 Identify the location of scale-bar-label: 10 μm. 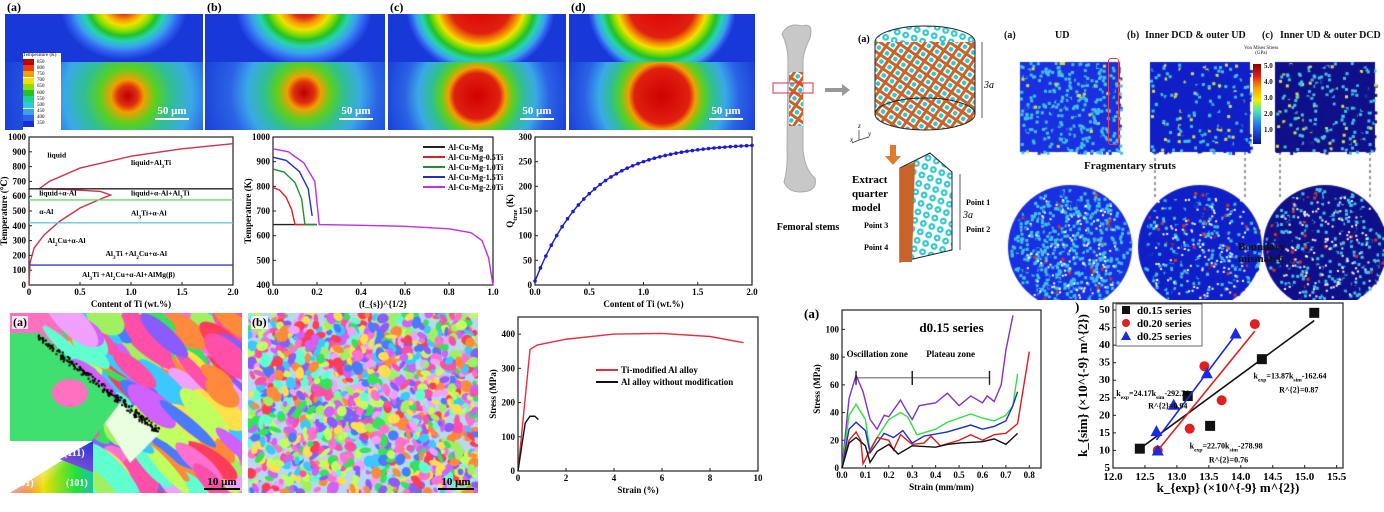
(222, 482).